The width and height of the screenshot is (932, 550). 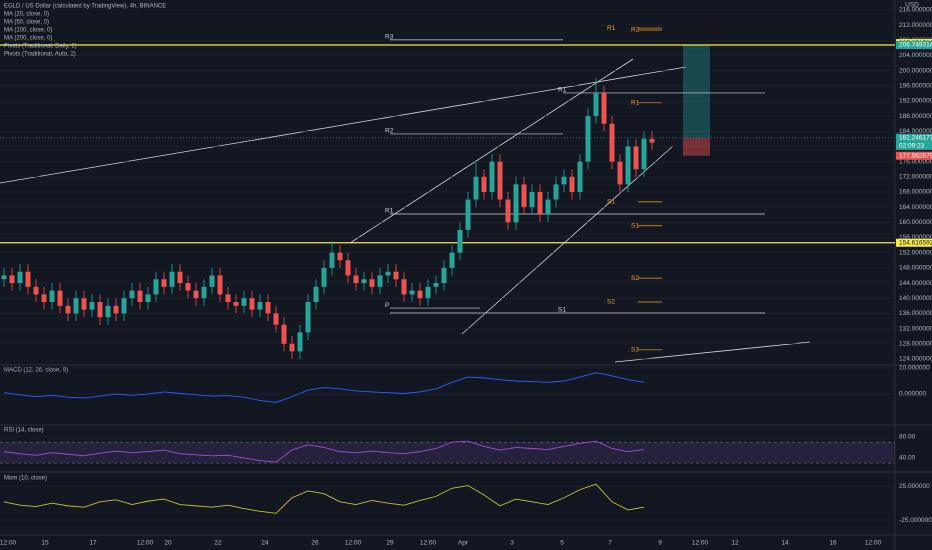 I want to click on x-tick-label: 24, so click(x=265, y=543).